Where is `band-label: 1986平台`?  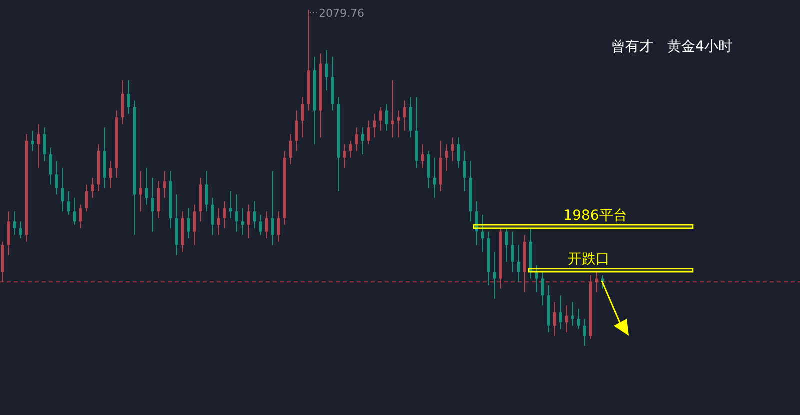 band-label: 1986平台 is located at coordinates (596, 216).